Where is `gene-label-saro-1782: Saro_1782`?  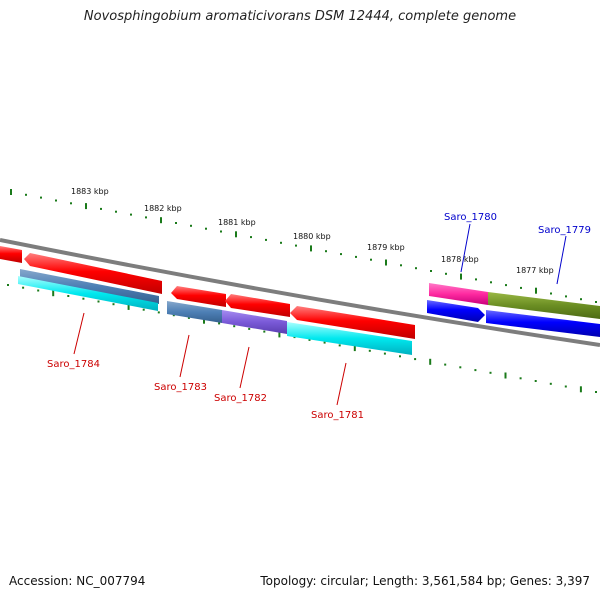
gene-label-saro-1782: Saro_1782 is located at coordinates (240, 398).